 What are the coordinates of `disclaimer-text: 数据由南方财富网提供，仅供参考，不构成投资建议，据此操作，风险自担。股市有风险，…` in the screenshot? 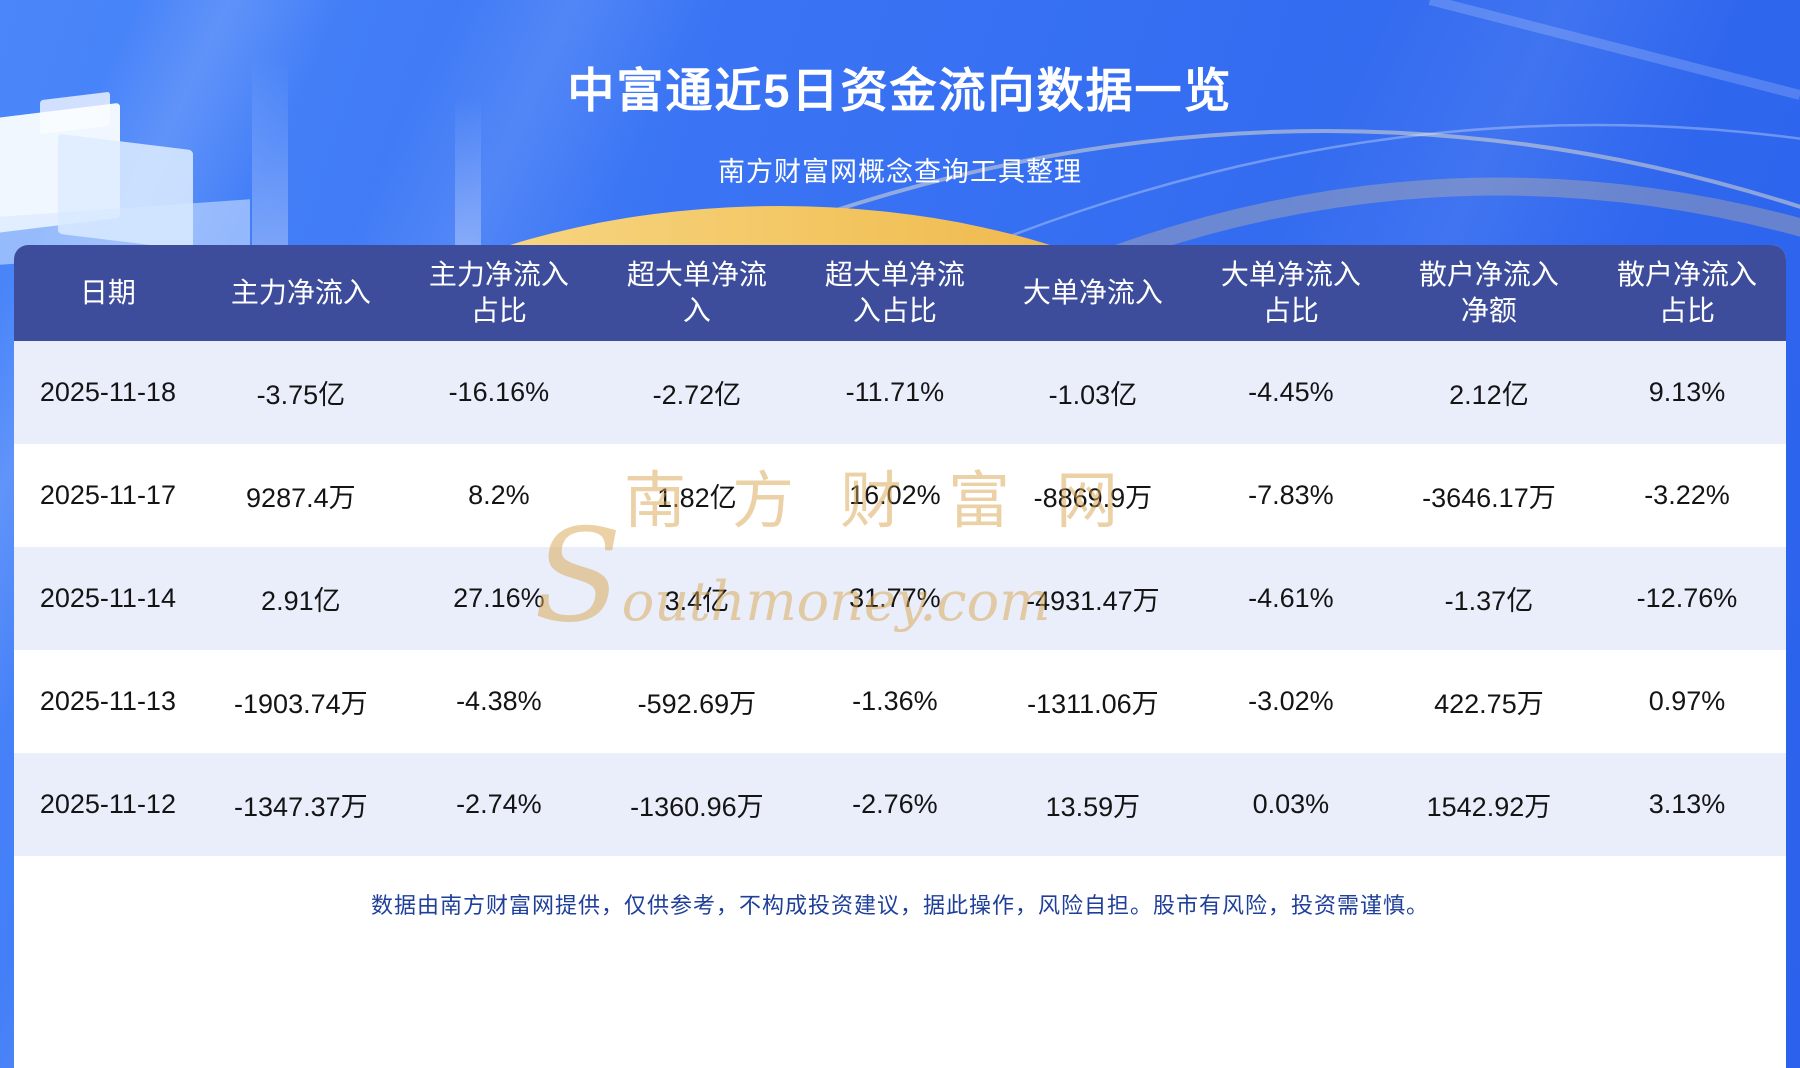 It's located at (899, 905).